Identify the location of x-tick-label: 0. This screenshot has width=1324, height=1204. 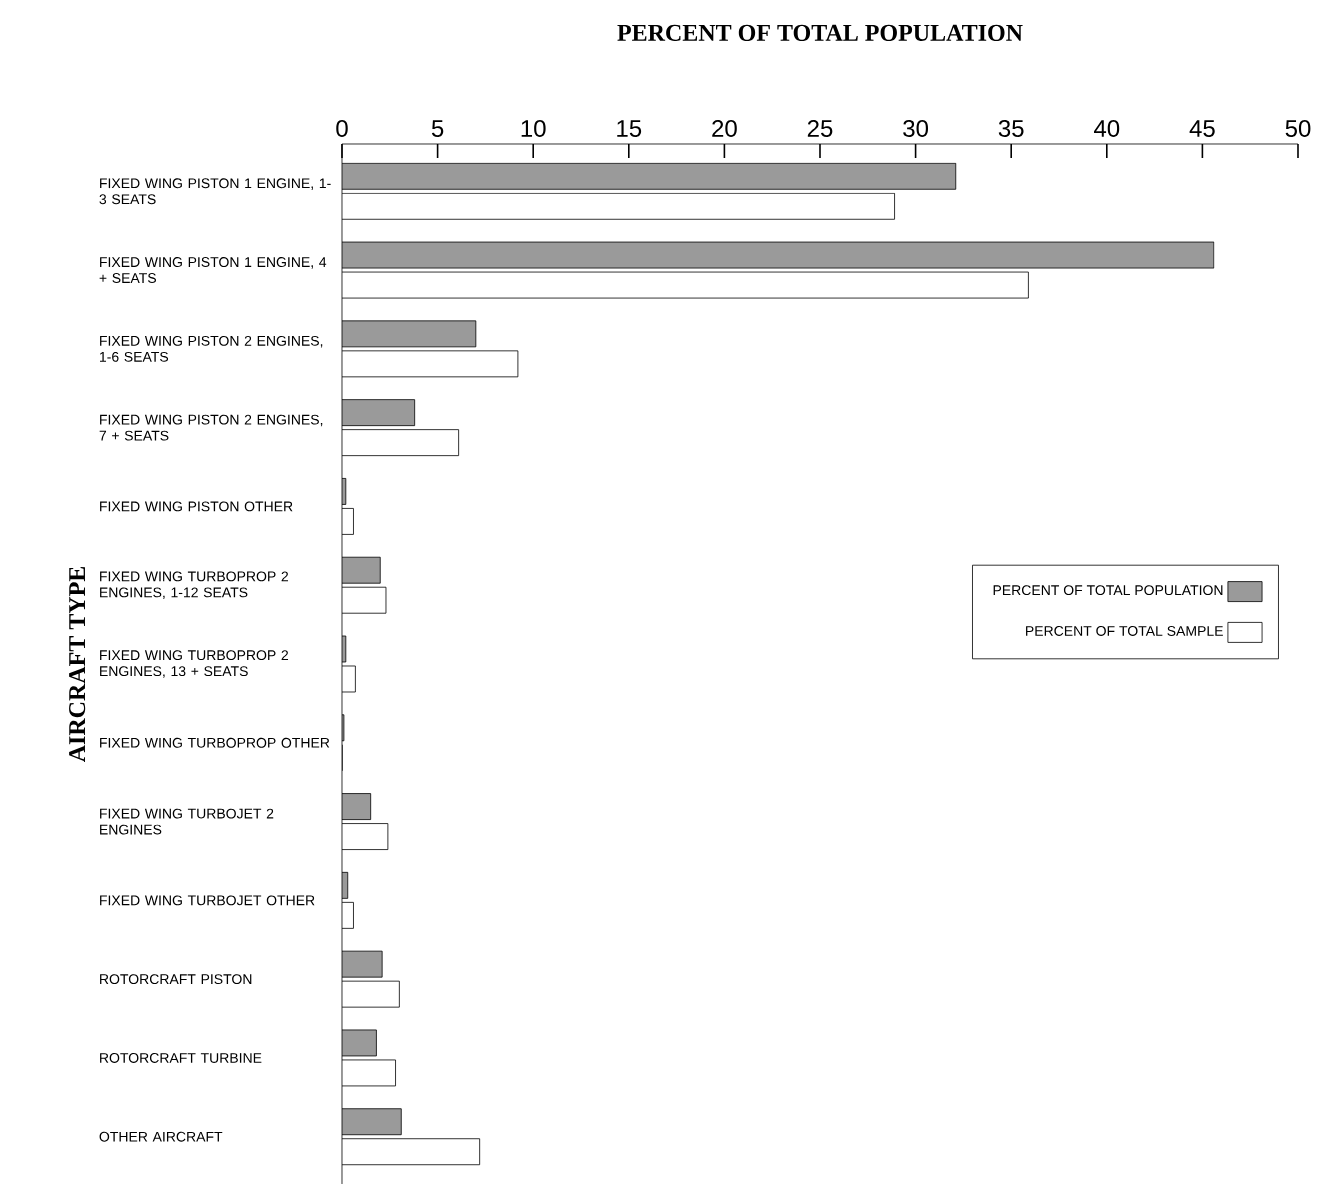
(342, 128).